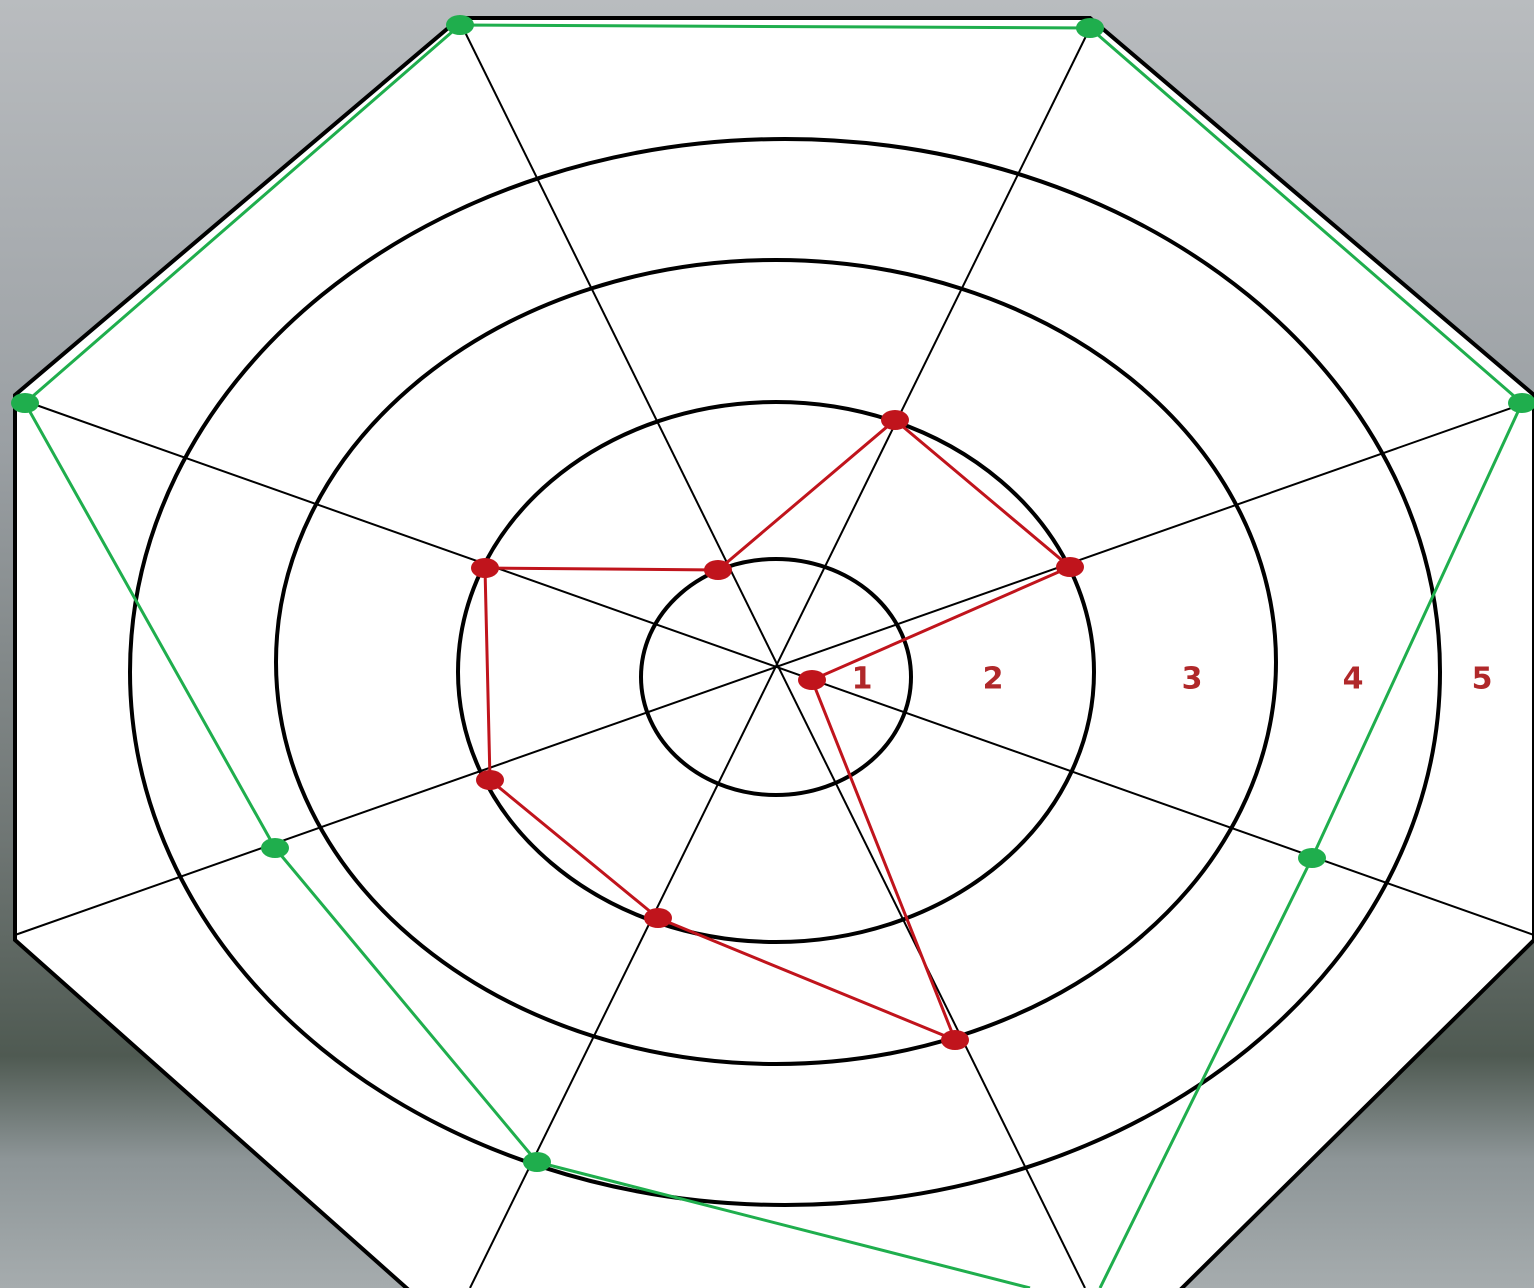 The width and height of the screenshot is (1534, 1288). What do you see at coordinates (993, 679) in the screenshot?
I see `ring-label: 2` at bounding box center [993, 679].